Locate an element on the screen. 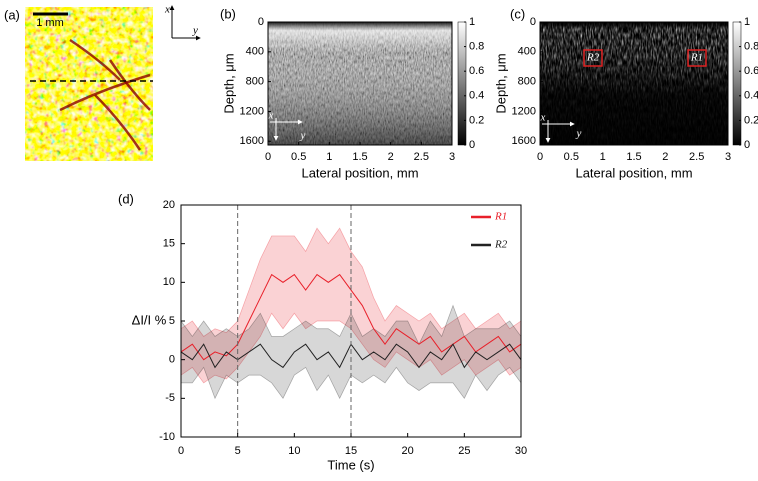 This screenshot has width=758, height=481. x-tick-label: 30 is located at coordinates (521, 451).